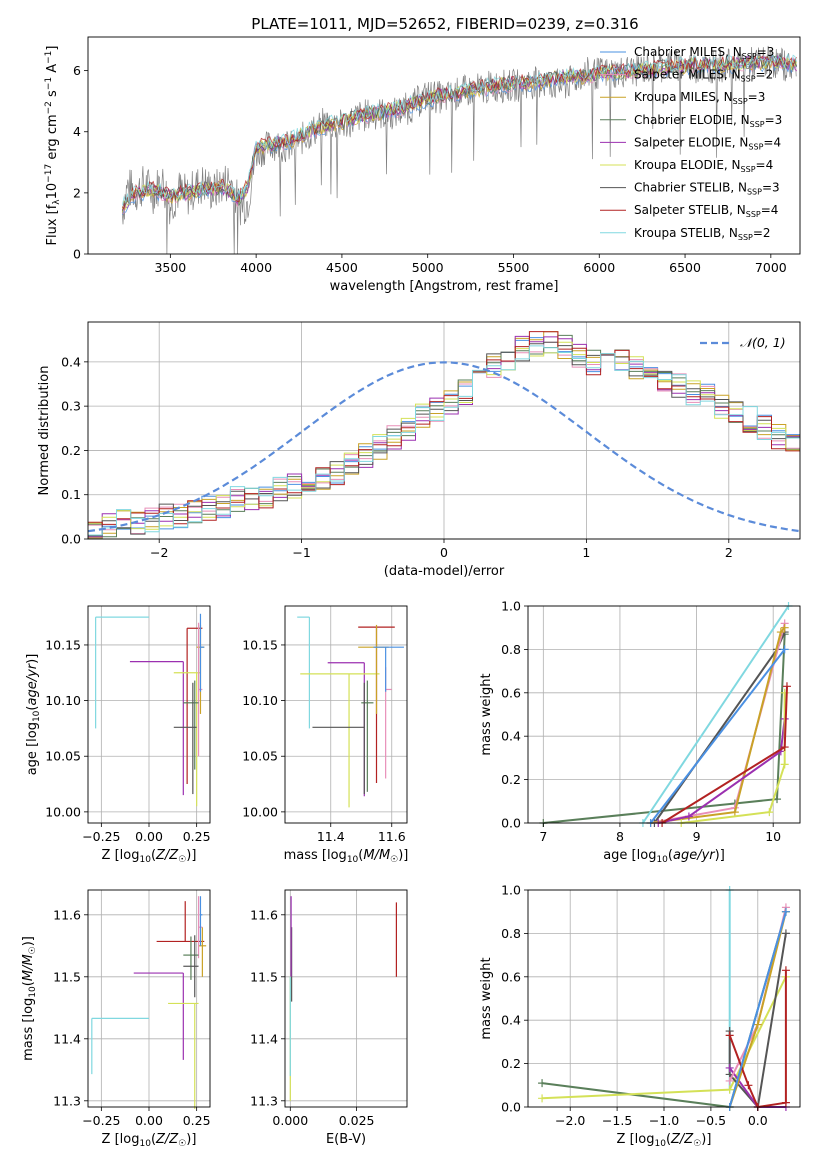 The width and height of the screenshot is (819, 1170). Describe the element at coordinates (617, 1120) in the screenshot. I see `x-tick-label: −1.5` at that location.